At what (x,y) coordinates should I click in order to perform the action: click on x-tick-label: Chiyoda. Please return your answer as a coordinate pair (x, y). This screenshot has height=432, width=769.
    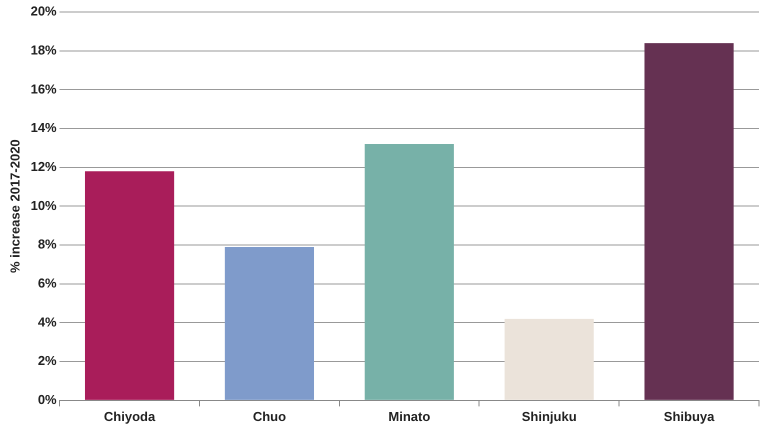
    Looking at the image, I should click on (130, 416).